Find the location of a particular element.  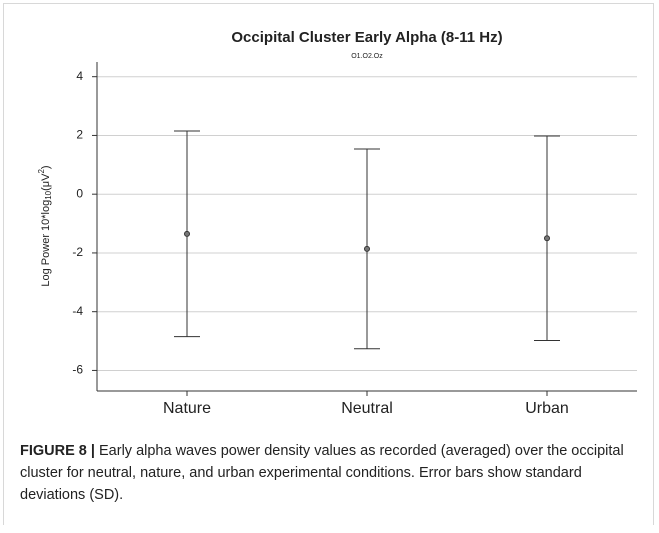

y-tick-label: 0 is located at coordinates (79, 193).